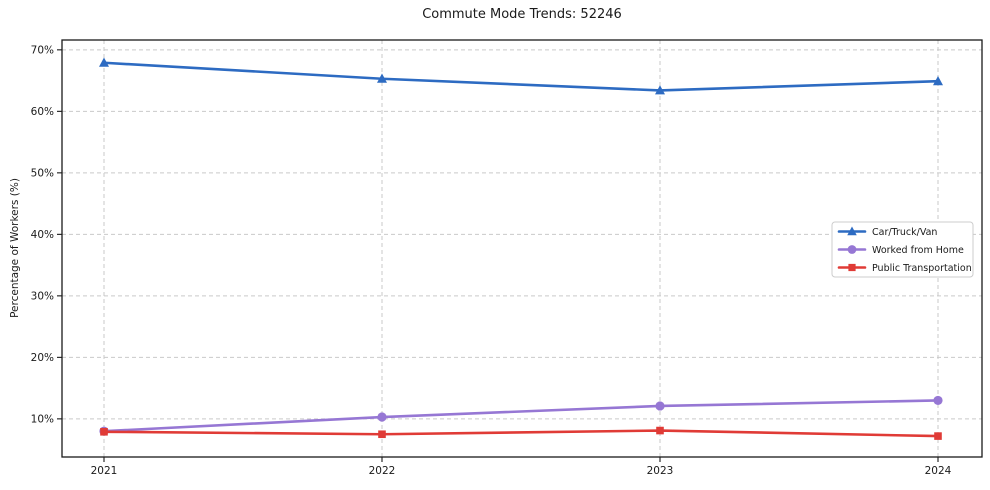 This screenshot has width=990, height=490. Describe the element at coordinates (922, 268) in the screenshot. I see `legend-label: Public Transportation` at that location.